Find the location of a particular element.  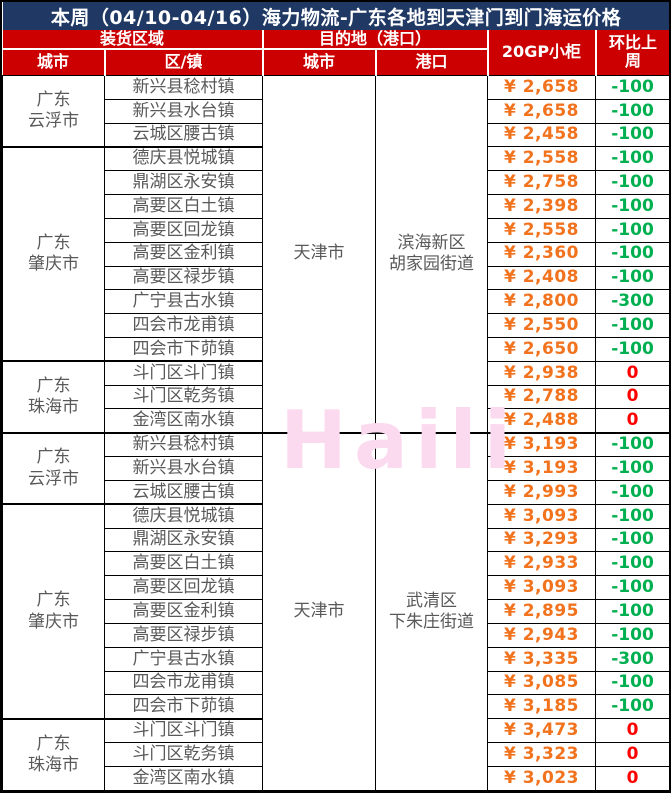

table-row: 新兴县水台镇 ¥ 2,658 -100 is located at coordinates (336, 111).